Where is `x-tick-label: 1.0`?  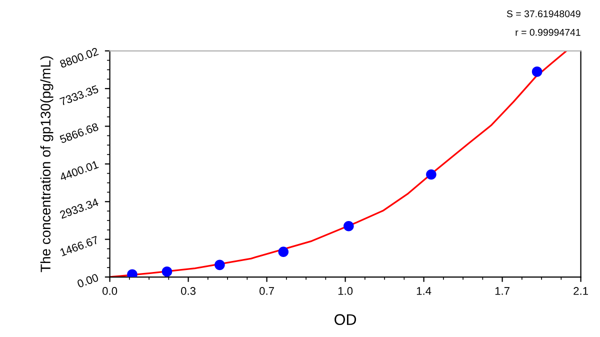
x-tick-label: 1.0 is located at coordinates (345, 291).